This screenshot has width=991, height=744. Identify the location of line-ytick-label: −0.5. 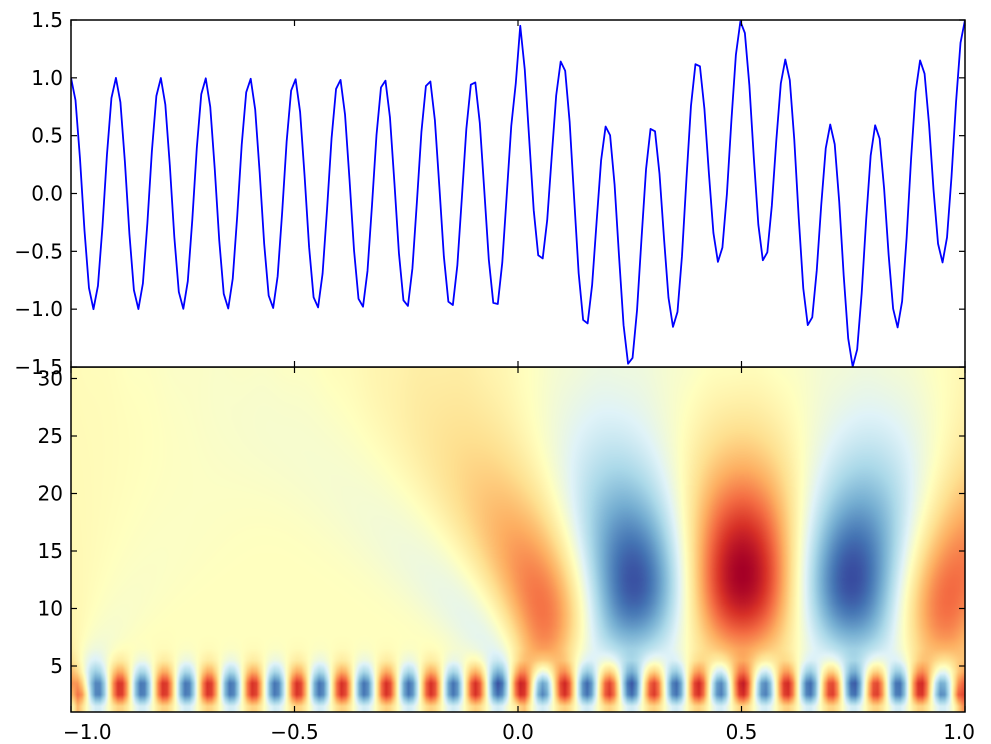
(38, 251).